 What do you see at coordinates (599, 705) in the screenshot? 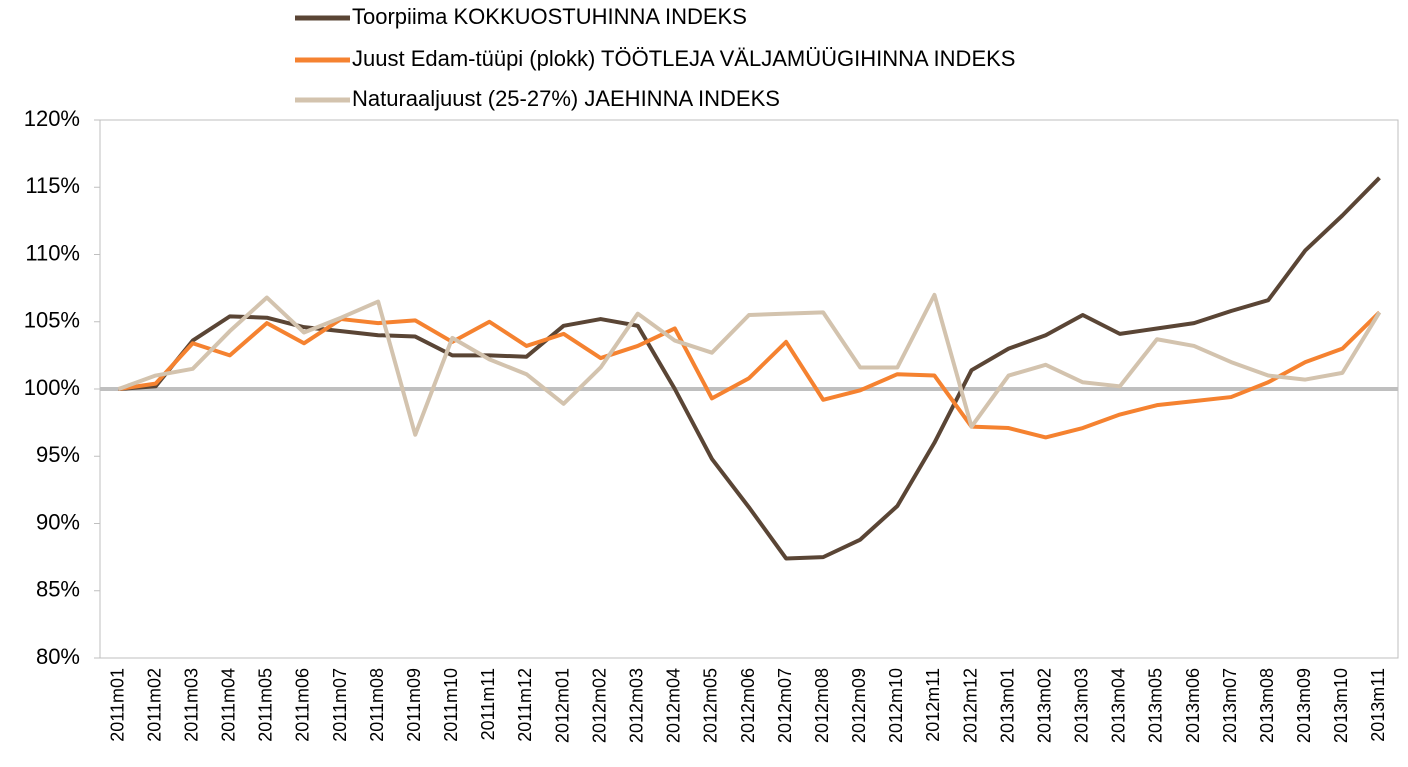
I see `x-tick-label: 2012m02` at bounding box center [599, 705].